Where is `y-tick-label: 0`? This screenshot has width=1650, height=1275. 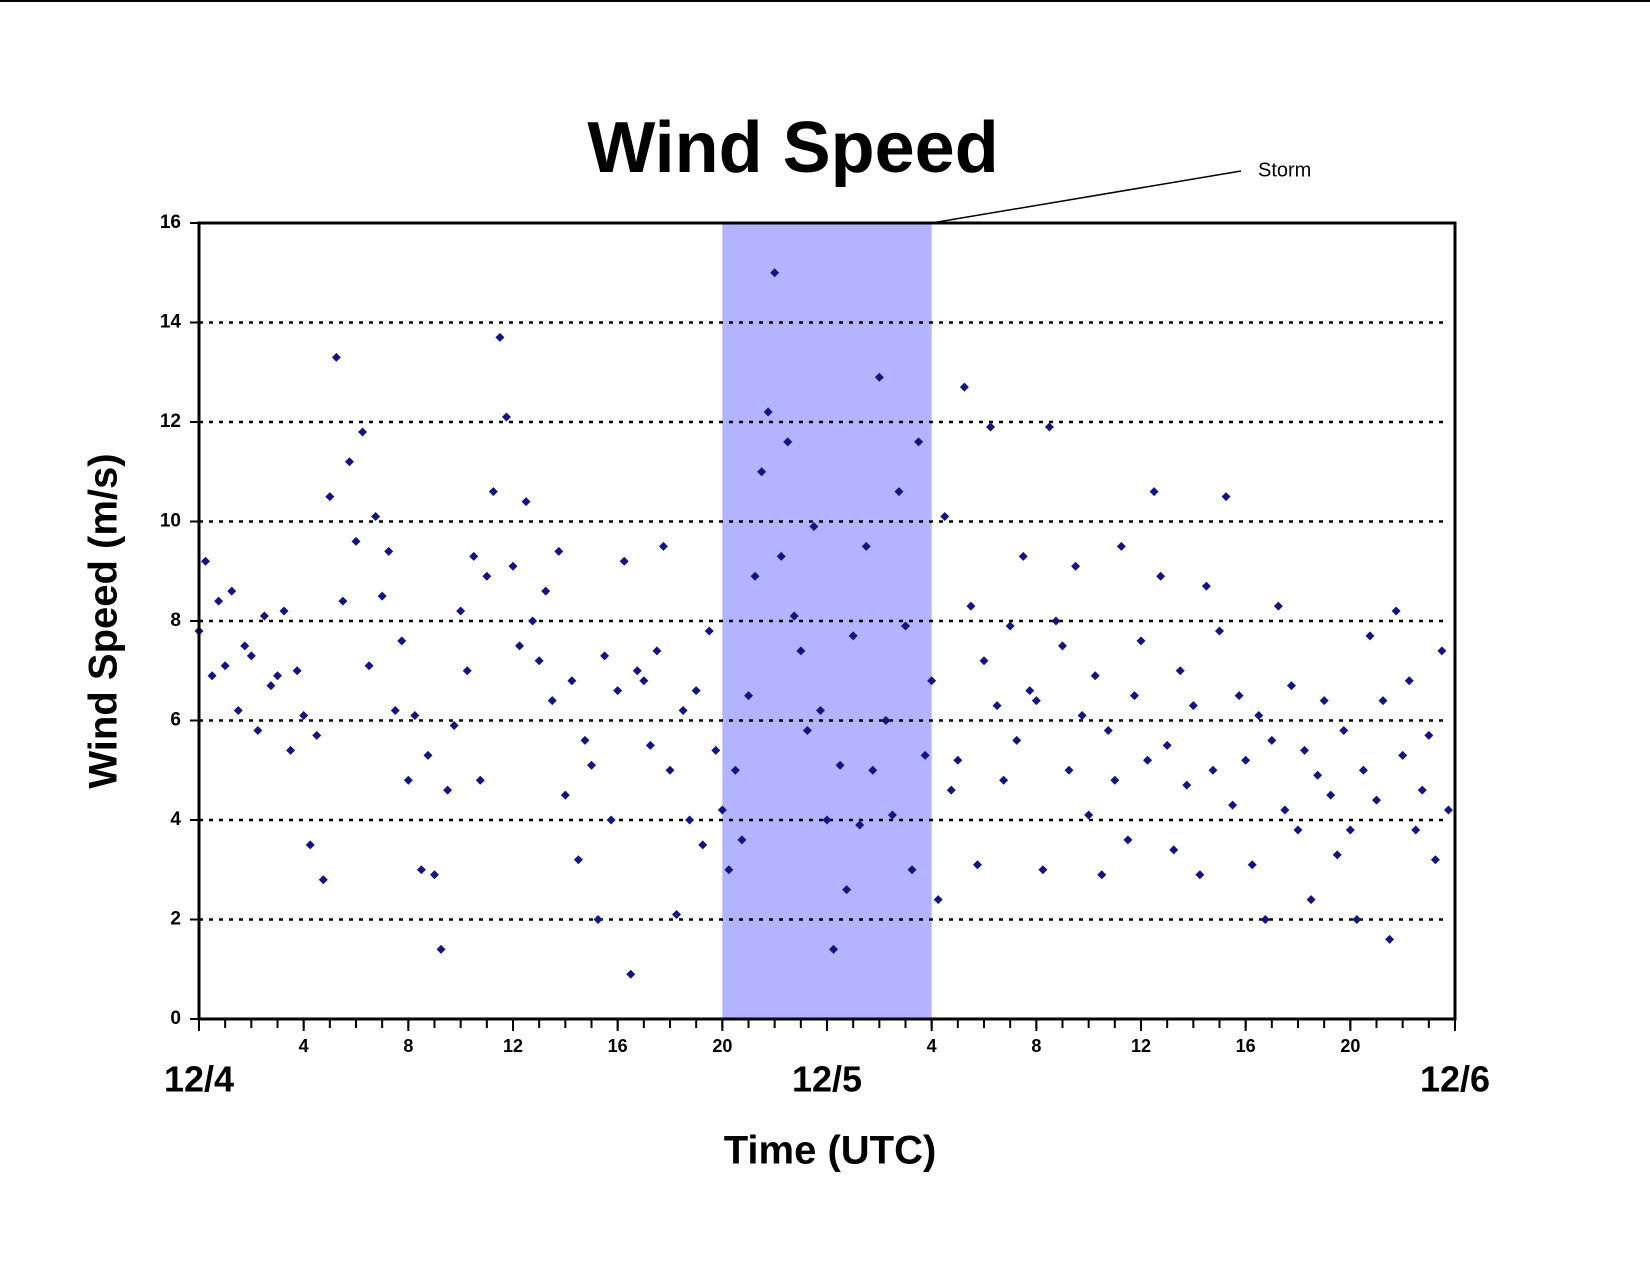 y-tick-label: 0 is located at coordinates (175, 1018).